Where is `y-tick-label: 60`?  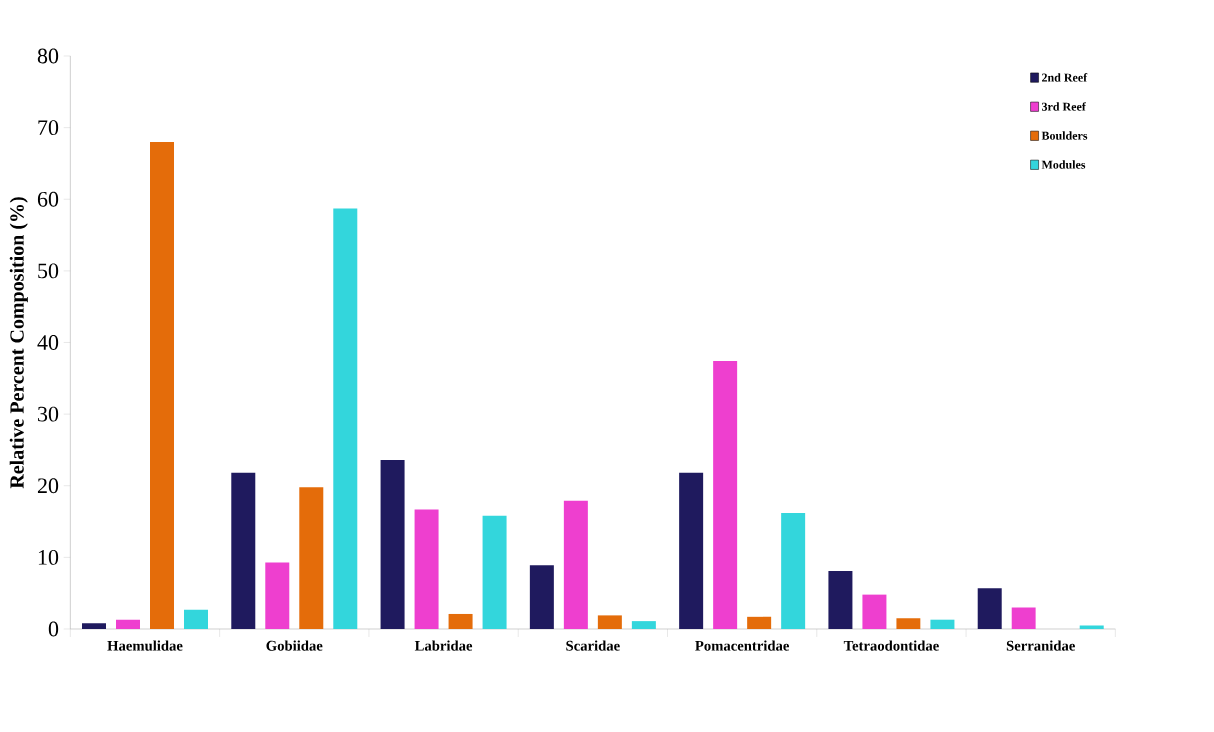
y-tick-label: 60 is located at coordinates (48, 199).